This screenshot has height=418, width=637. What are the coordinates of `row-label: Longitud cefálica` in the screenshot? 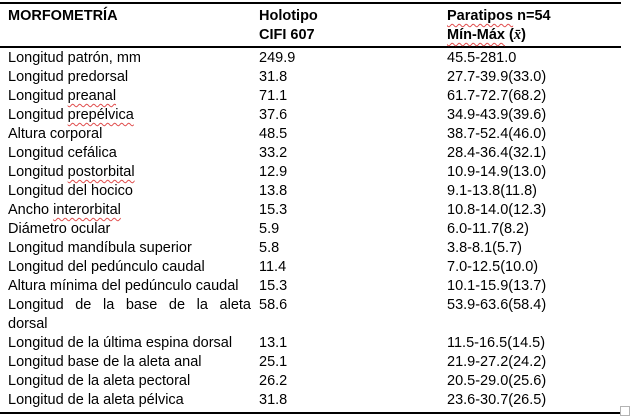 It's located at (133, 153).